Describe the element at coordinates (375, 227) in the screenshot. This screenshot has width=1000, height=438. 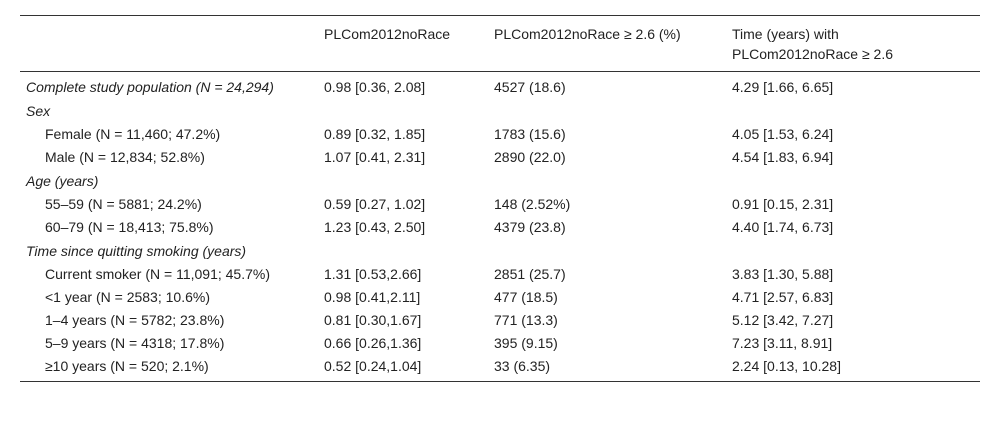
I see `cell: 1.23 [0.43, 2.50]` at that location.